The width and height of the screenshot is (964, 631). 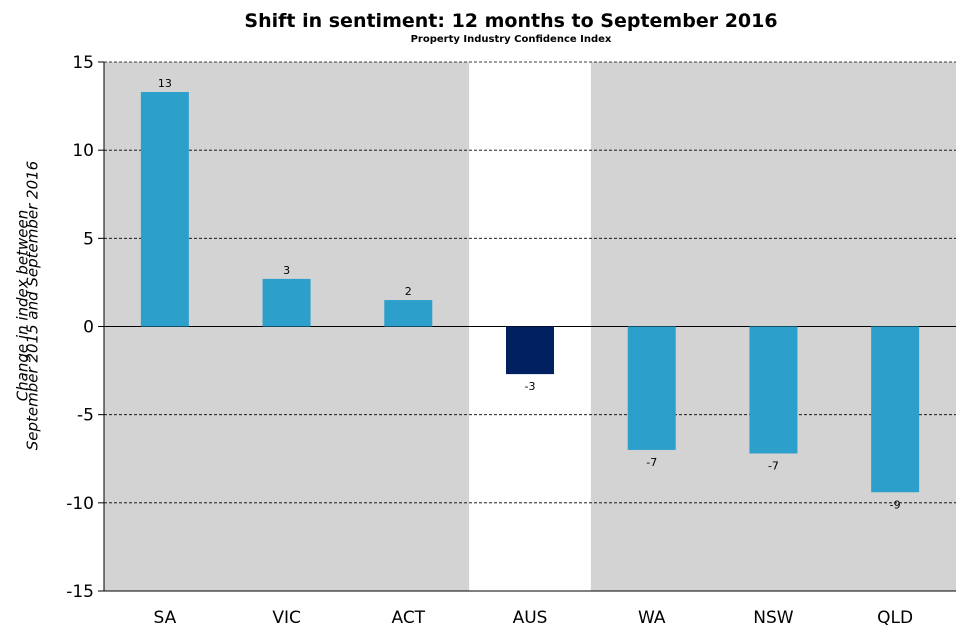 What do you see at coordinates (88, 328) in the screenshot?
I see `y-tick-label: 0` at bounding box center [88, 328].